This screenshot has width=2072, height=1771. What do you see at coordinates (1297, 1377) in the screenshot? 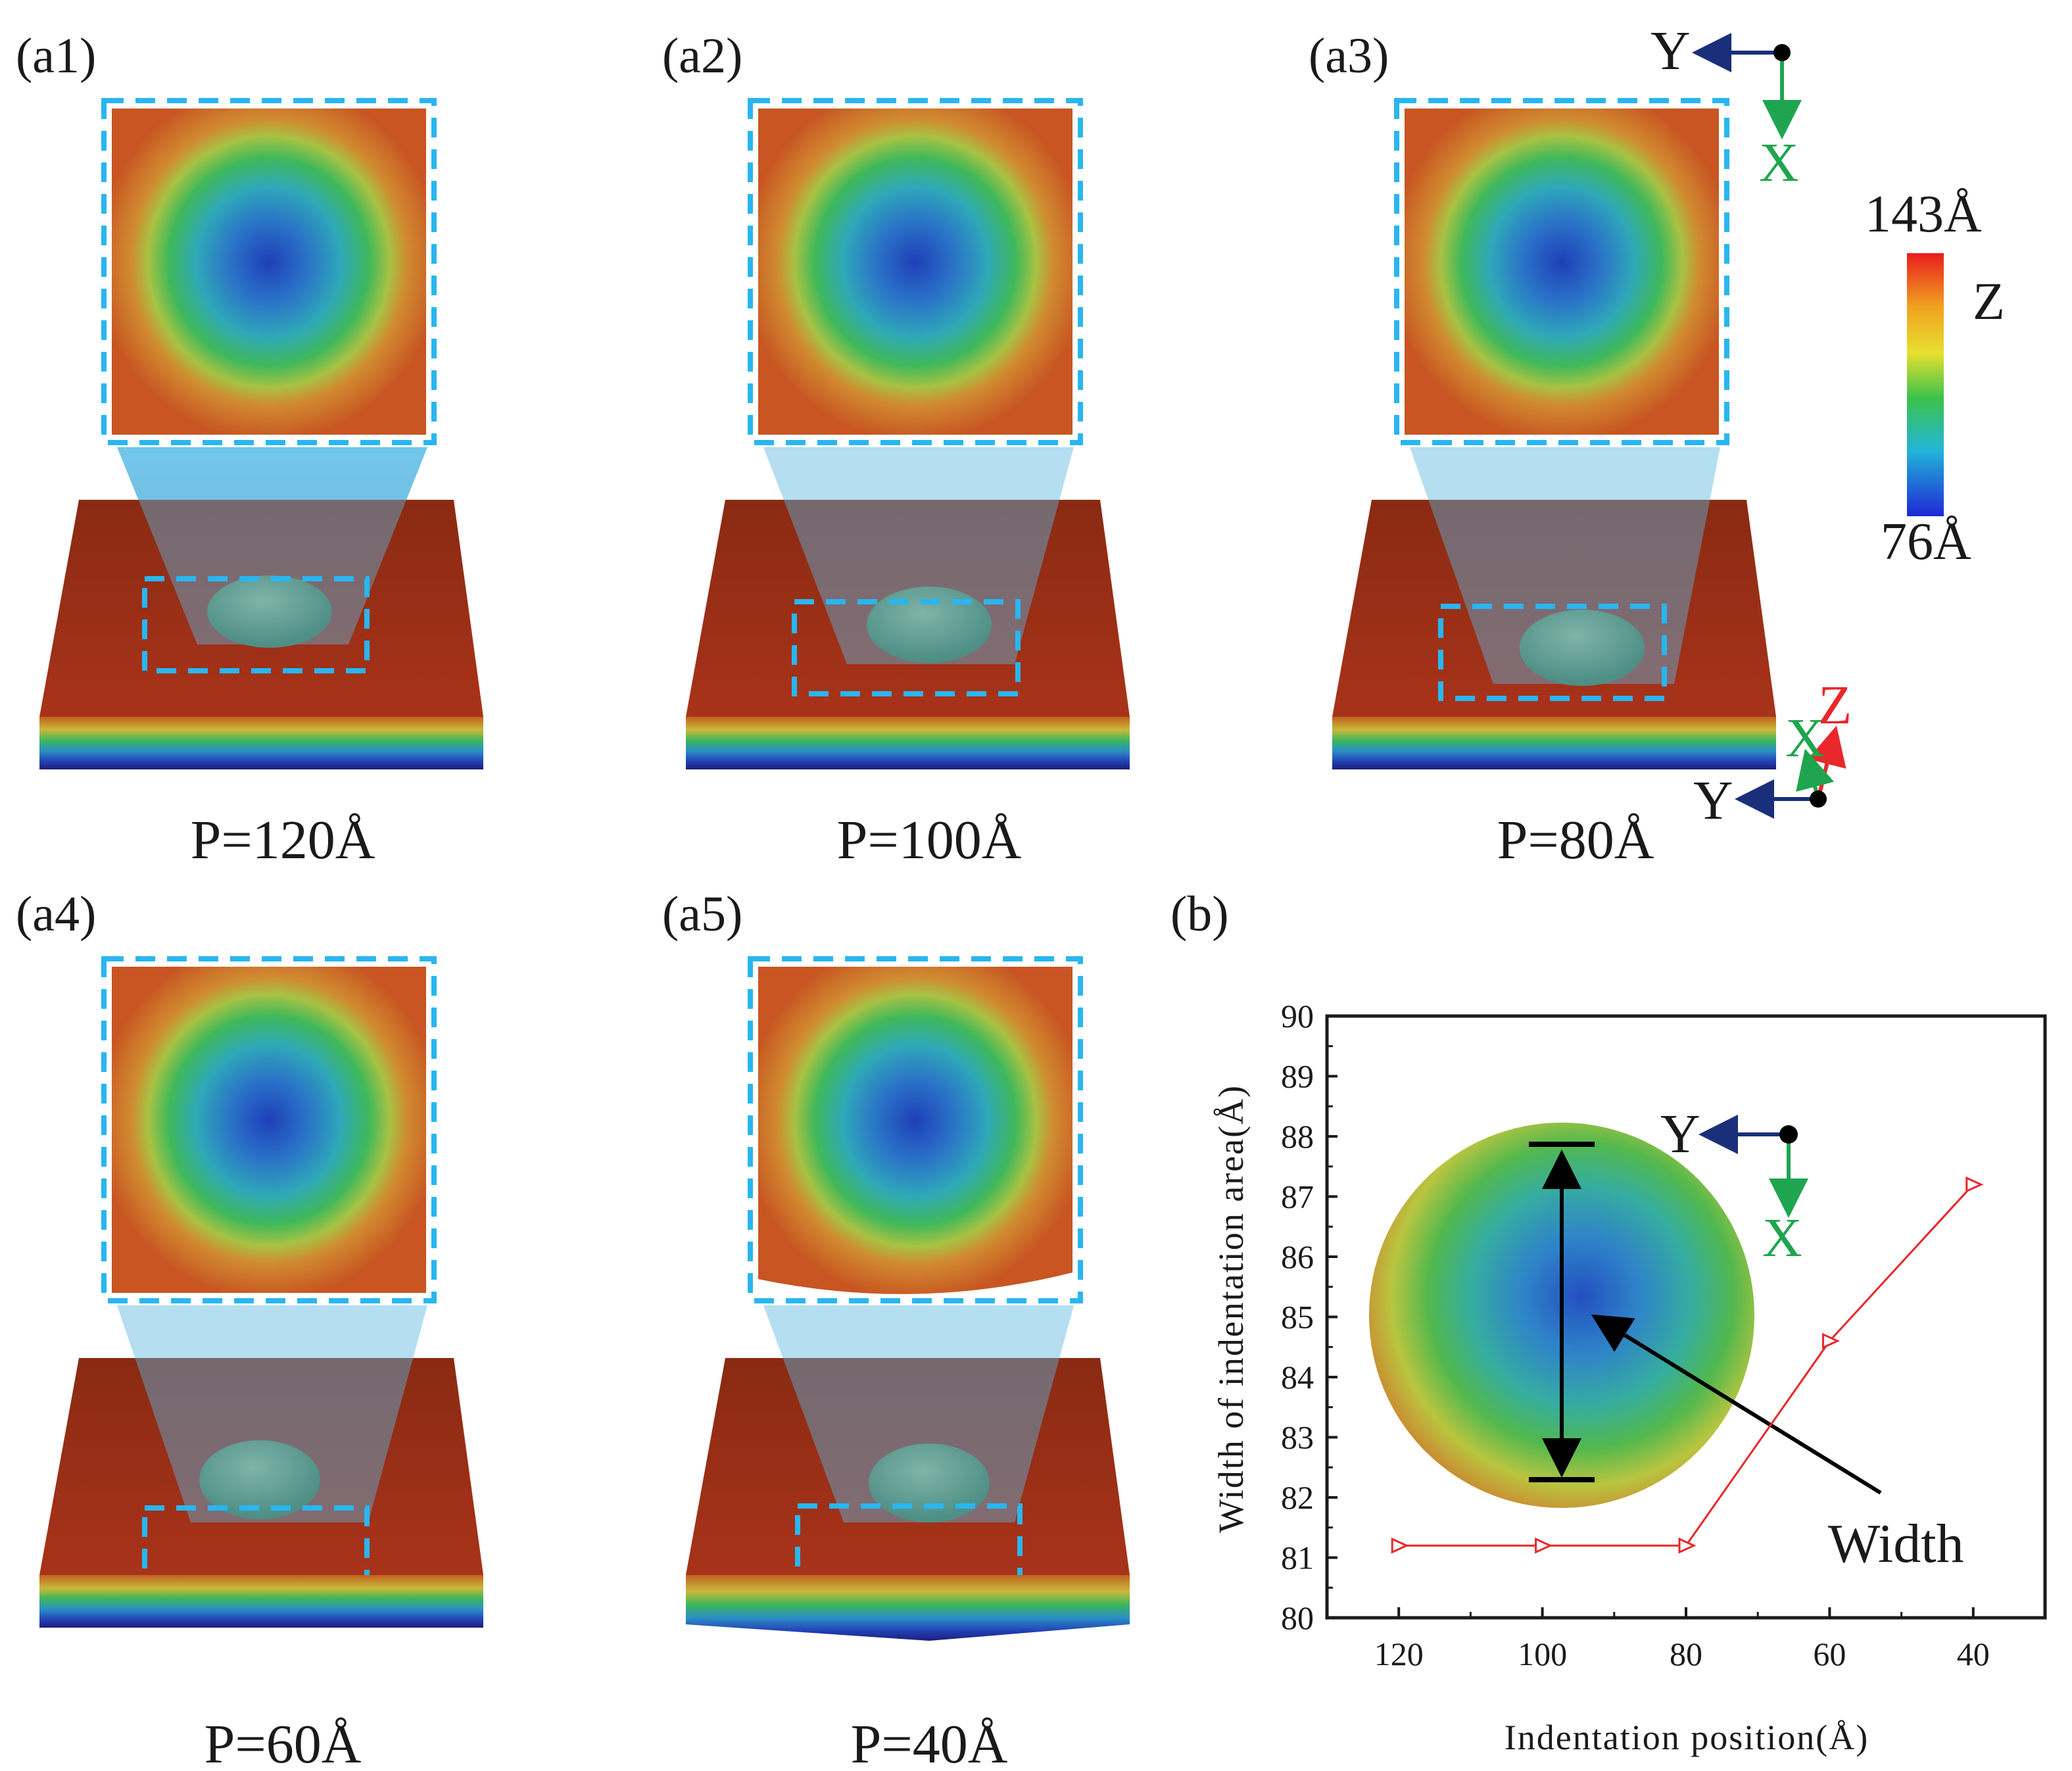
I see `y-tick-label: 84` at bounding box center [1297, 1377].